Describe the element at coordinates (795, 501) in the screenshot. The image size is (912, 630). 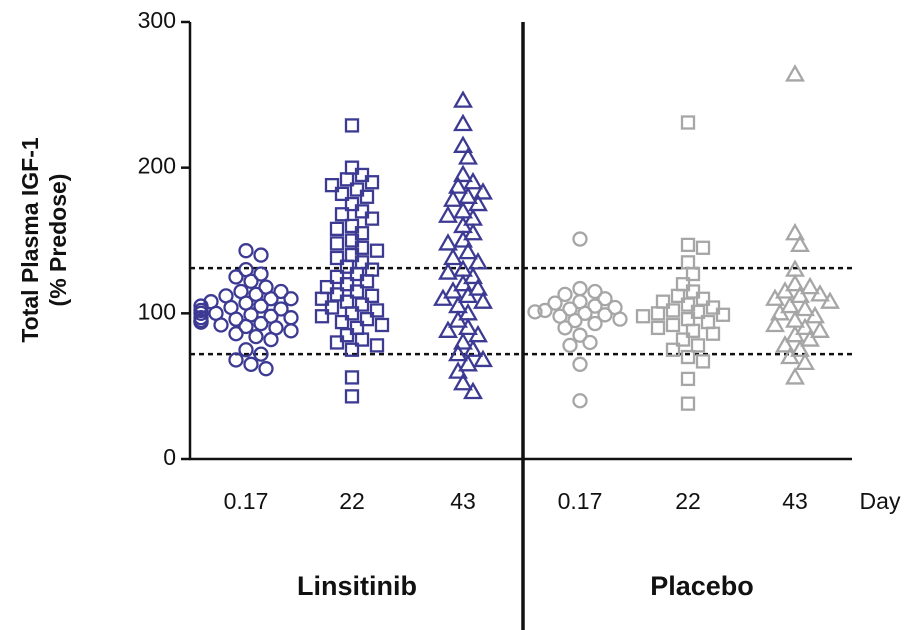
I see `x-tick-label: 43` at that location.